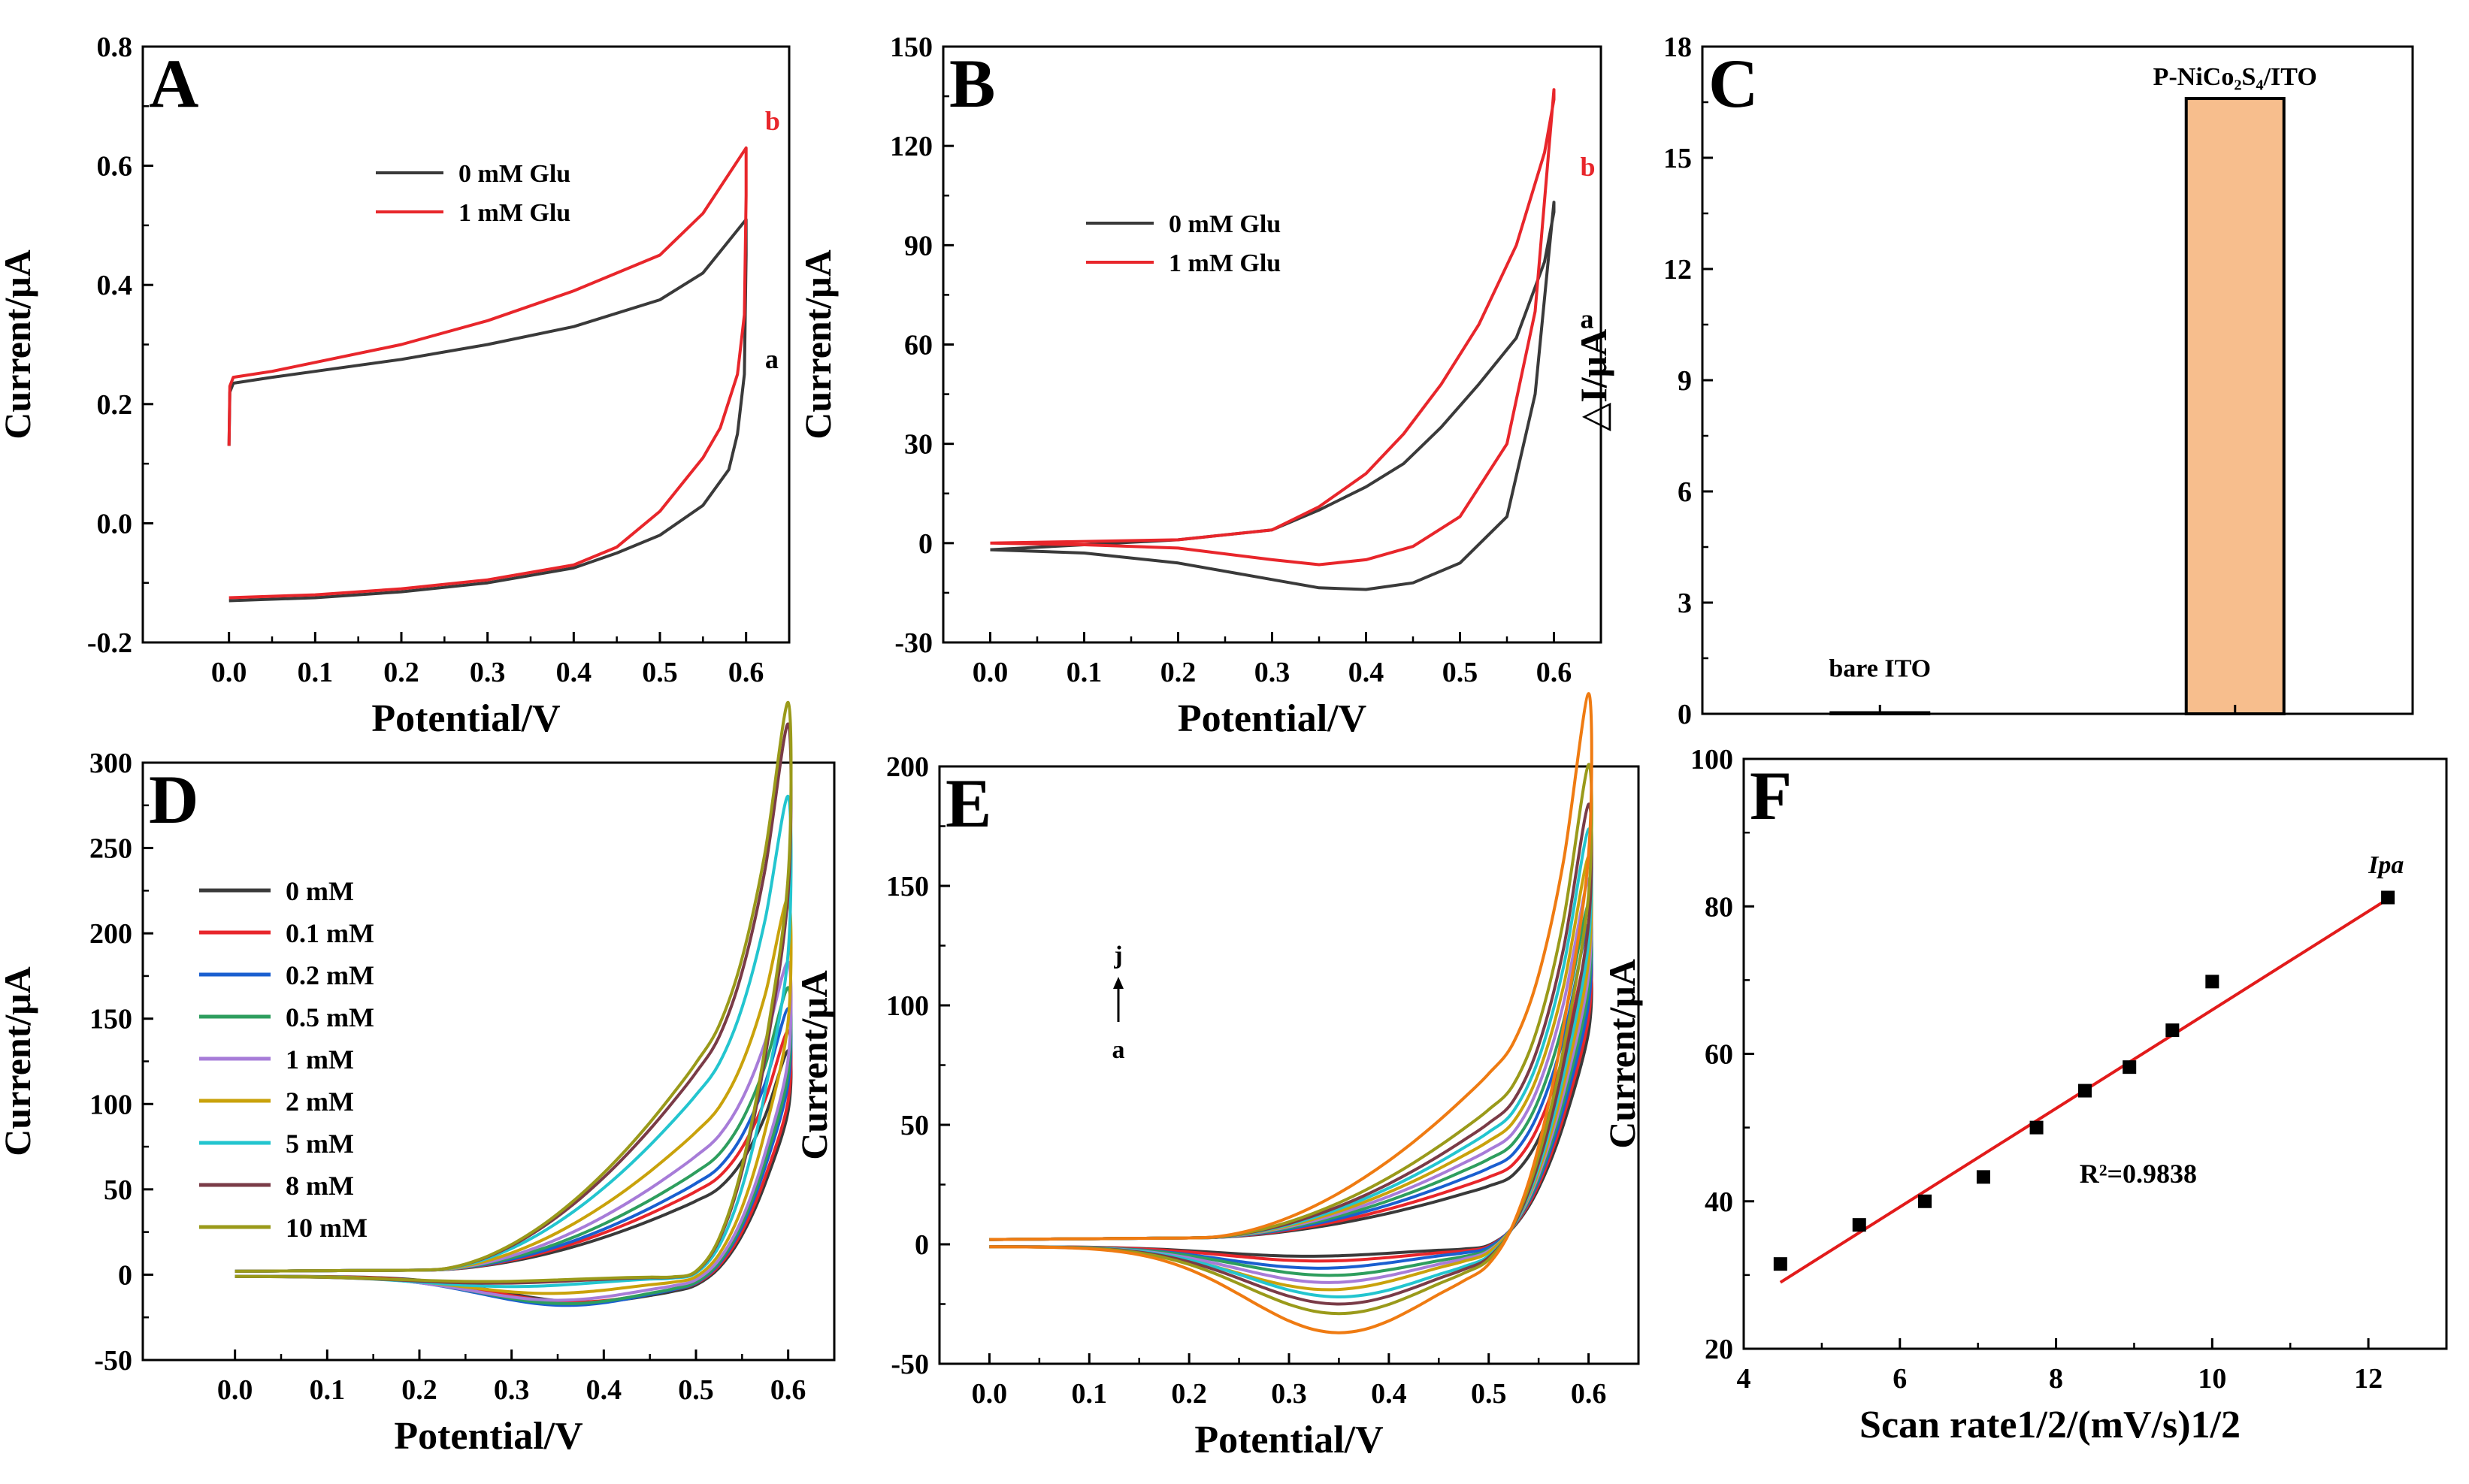  Describe the element at coordinates (1685, 492) in the screenshot. I see `panel-c-ytick-label: 6` at that location.